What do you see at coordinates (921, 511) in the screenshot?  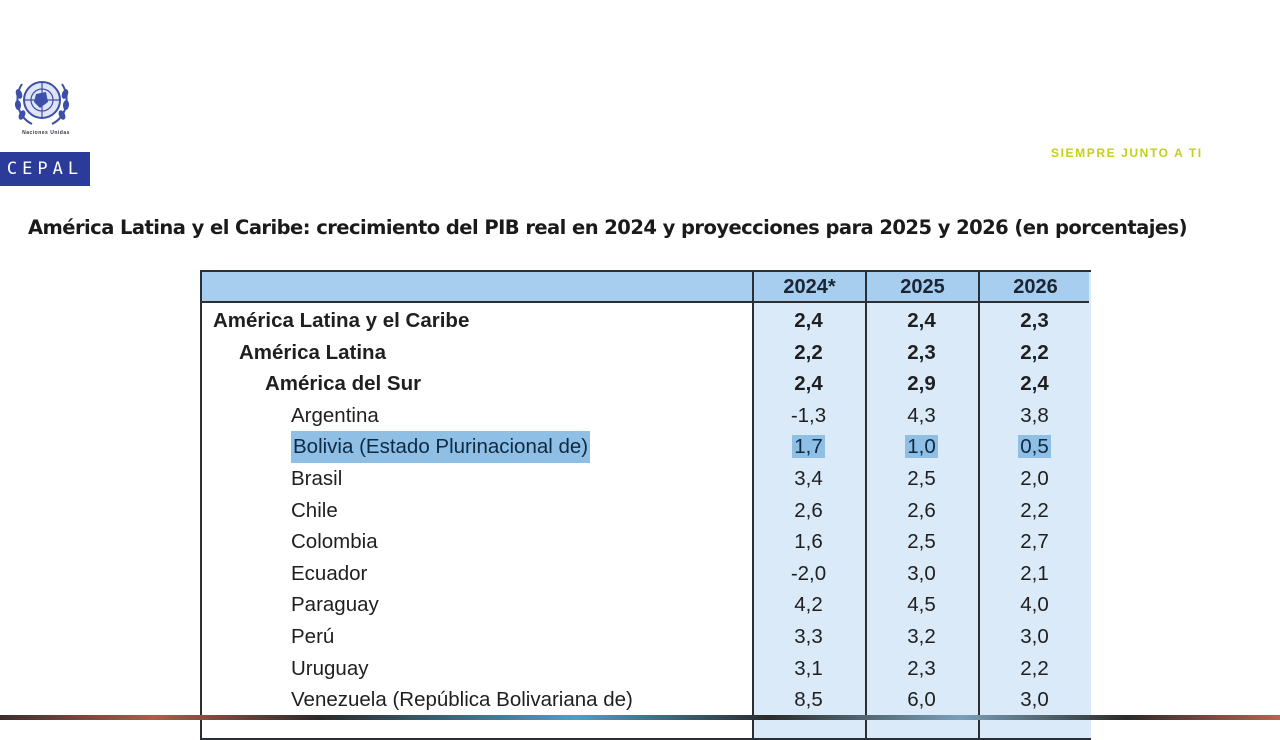 I see `row-value-2025: 2,6` at bounding box center [921, 511].